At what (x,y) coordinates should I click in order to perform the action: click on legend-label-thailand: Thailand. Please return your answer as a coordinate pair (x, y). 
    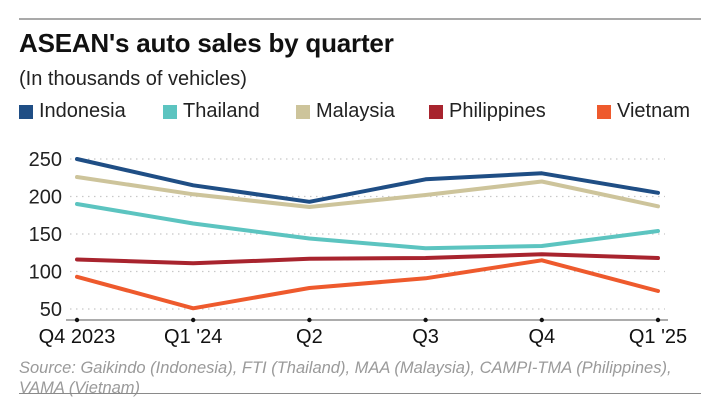
    Looking at the image, I should click on (221, 111).